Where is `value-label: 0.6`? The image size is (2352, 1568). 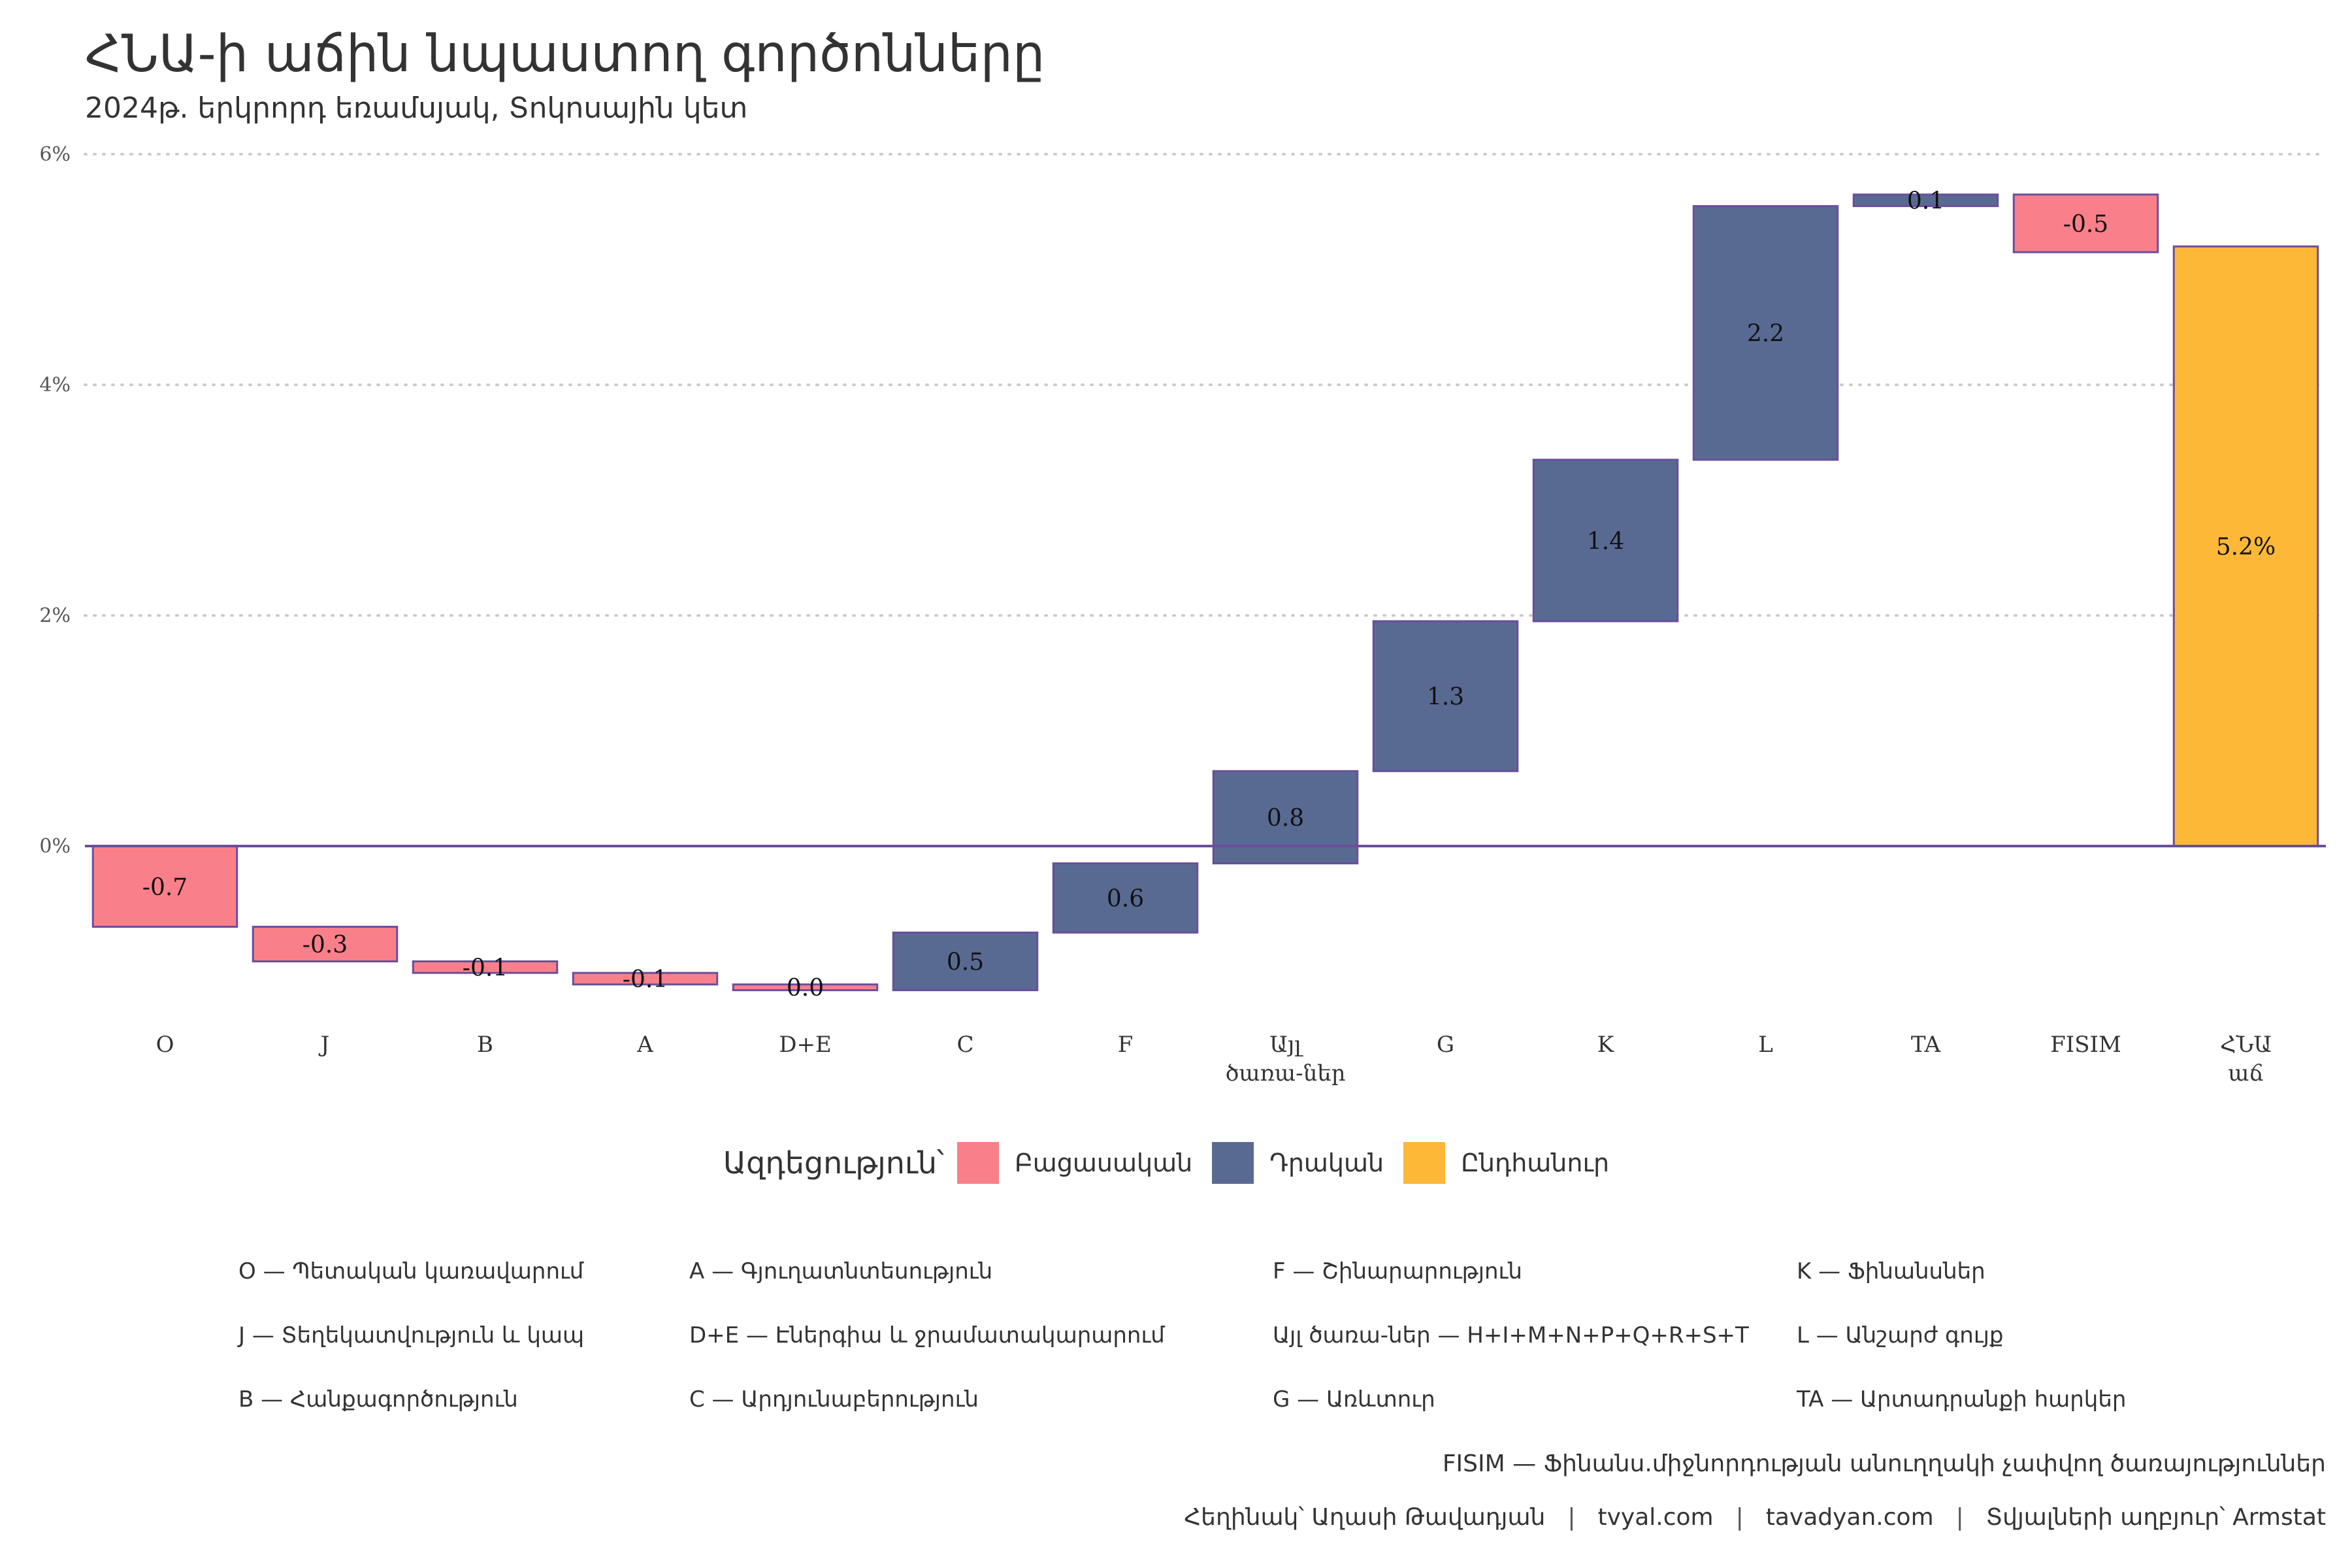
value-label: 0.6 is located at coordinates (1125, 898).